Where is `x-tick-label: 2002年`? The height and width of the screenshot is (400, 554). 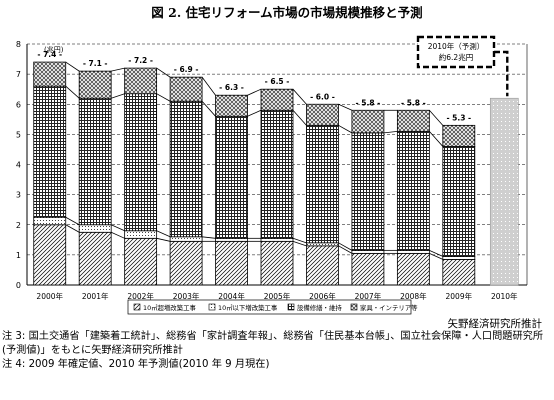 x-tick-label: 2002年 is located at coordinates (140, 296).